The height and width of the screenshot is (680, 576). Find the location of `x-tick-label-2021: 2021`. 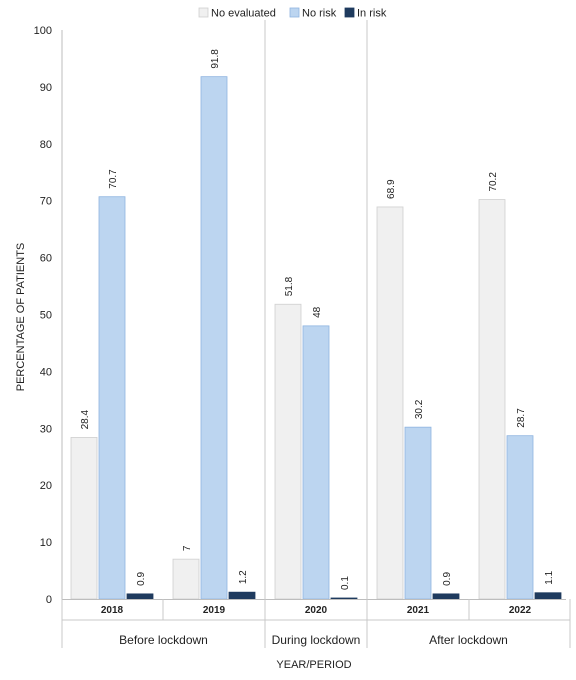

x-tick-label-2021: 2021 is located at coordinates (418, 610).